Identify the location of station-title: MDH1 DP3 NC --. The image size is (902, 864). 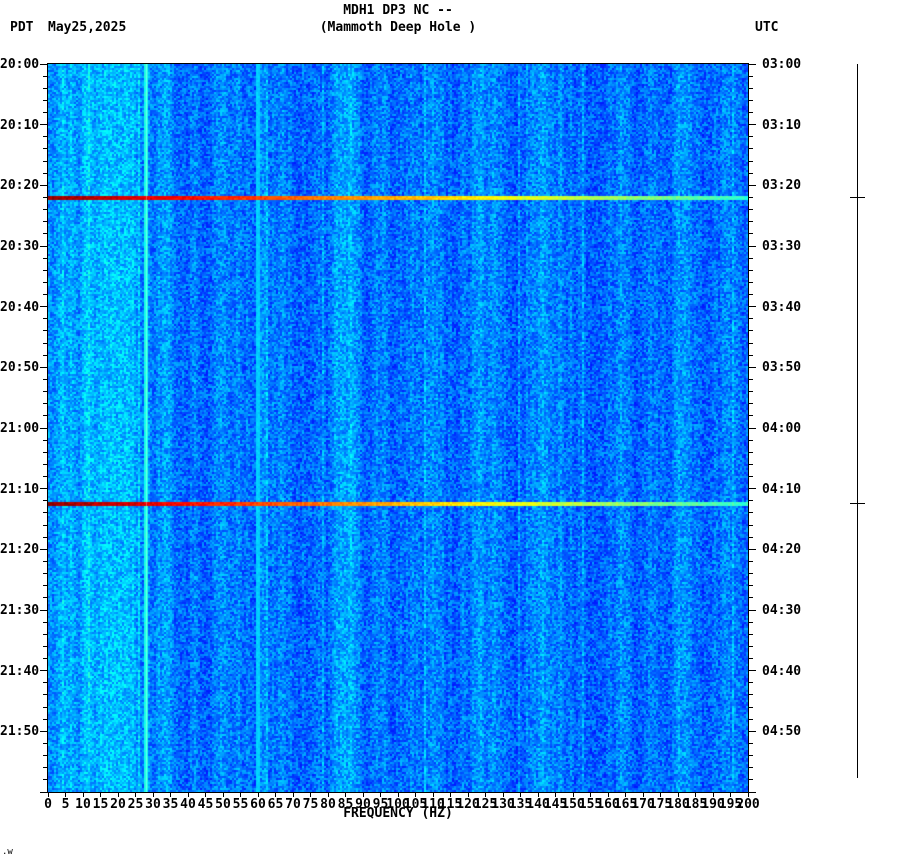
(398, 10).